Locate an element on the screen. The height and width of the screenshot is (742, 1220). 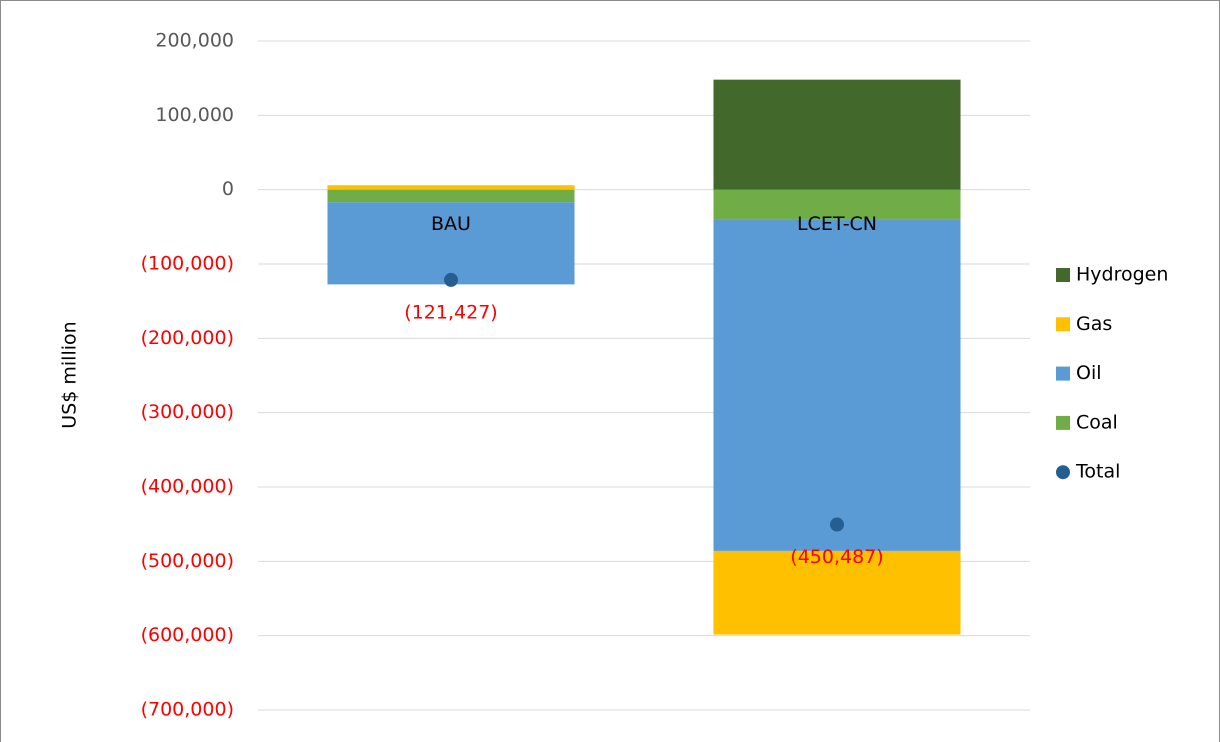
y-tick-label: (400,000) is located at coordinates (187, 487).